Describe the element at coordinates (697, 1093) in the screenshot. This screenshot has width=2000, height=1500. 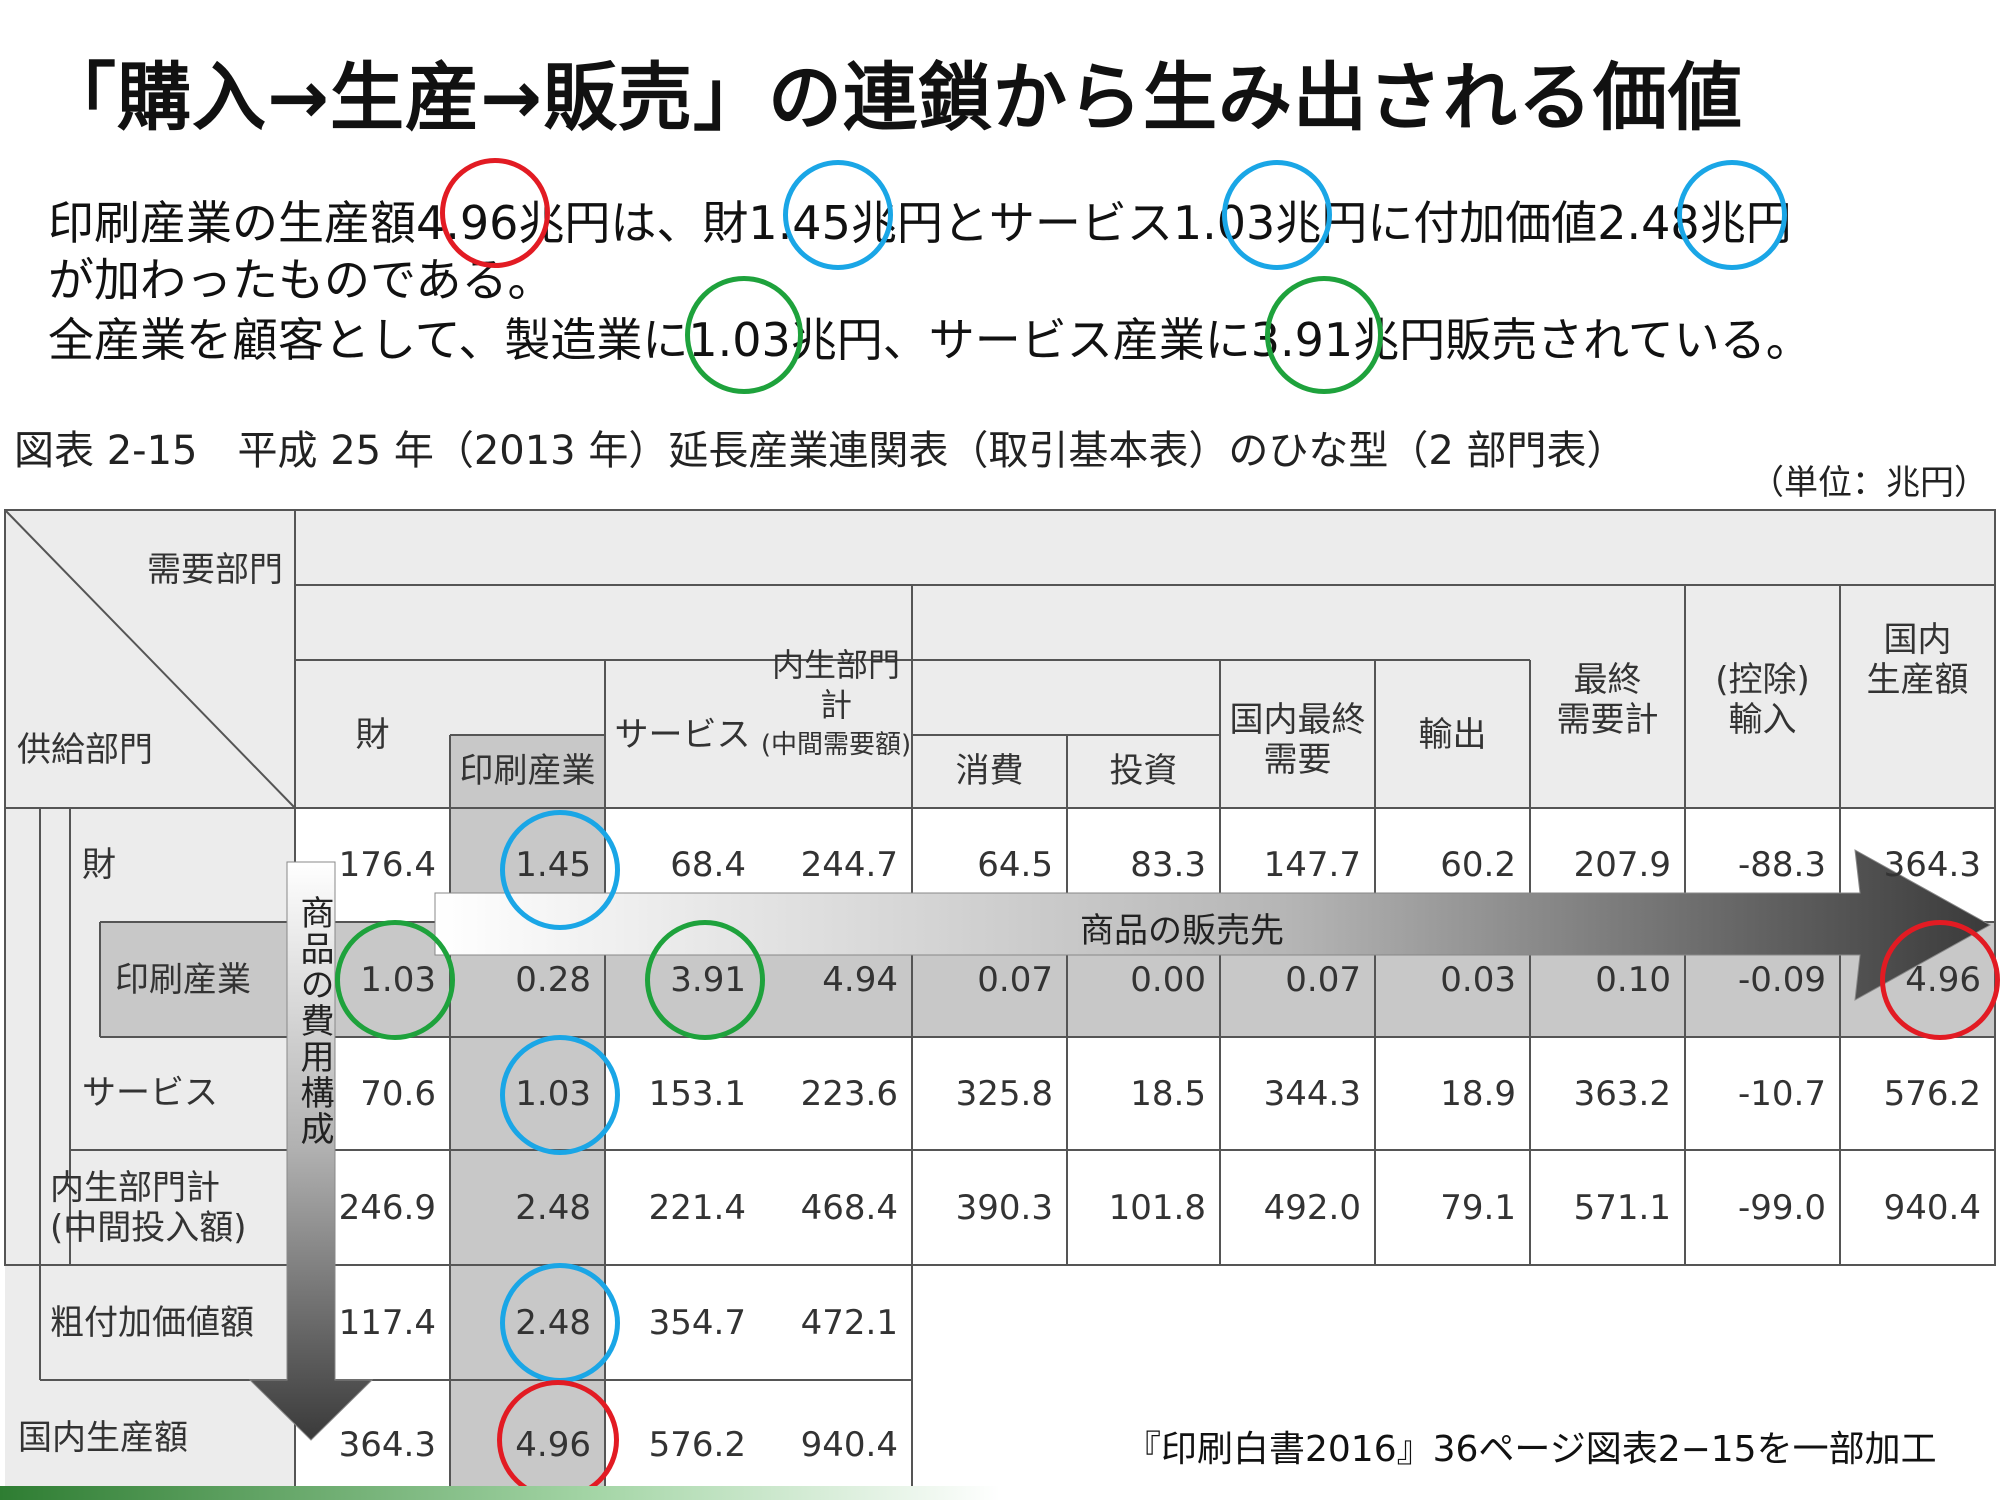
I see `table-cell: 153.1` at that location.